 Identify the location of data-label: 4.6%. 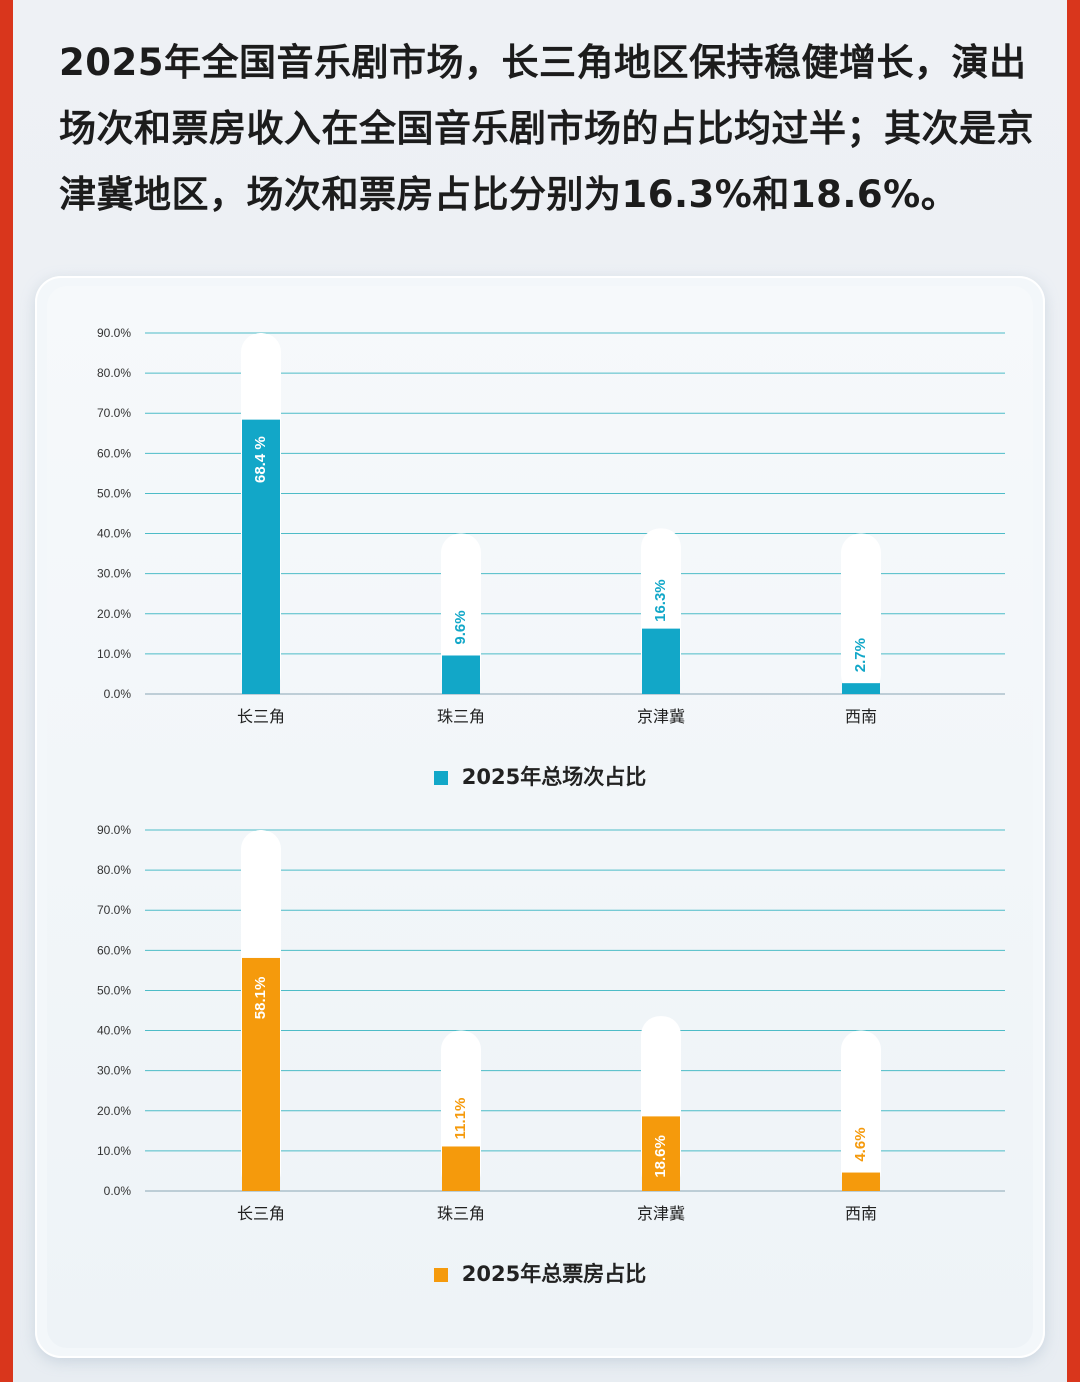
(860, 1144).